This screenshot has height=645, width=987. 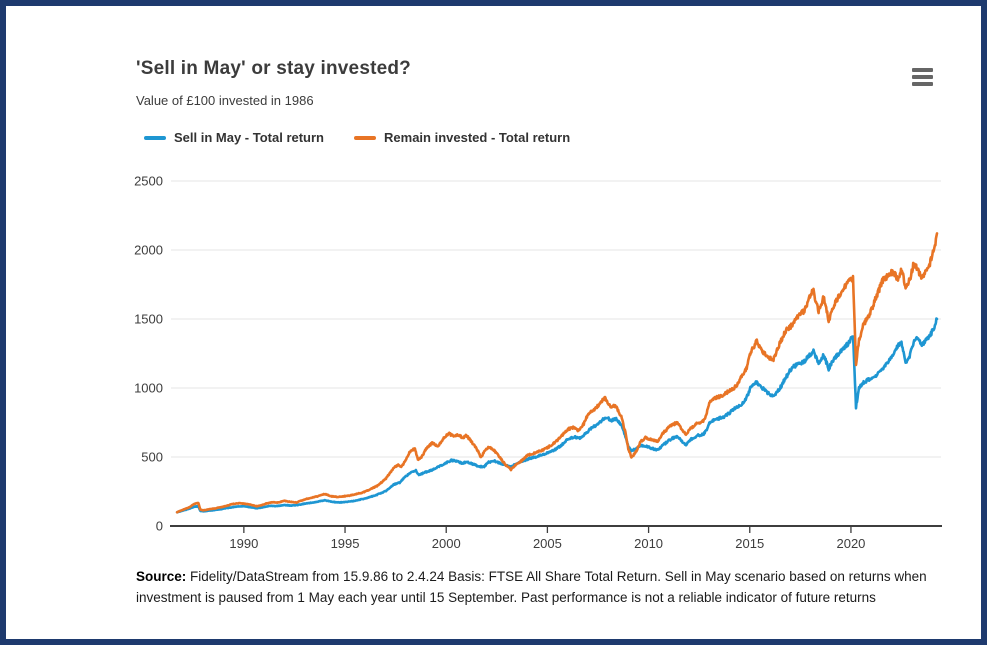 I want to click on legend-item-remain-invested: Remain invested - Total return, so click(x=462, y=137).